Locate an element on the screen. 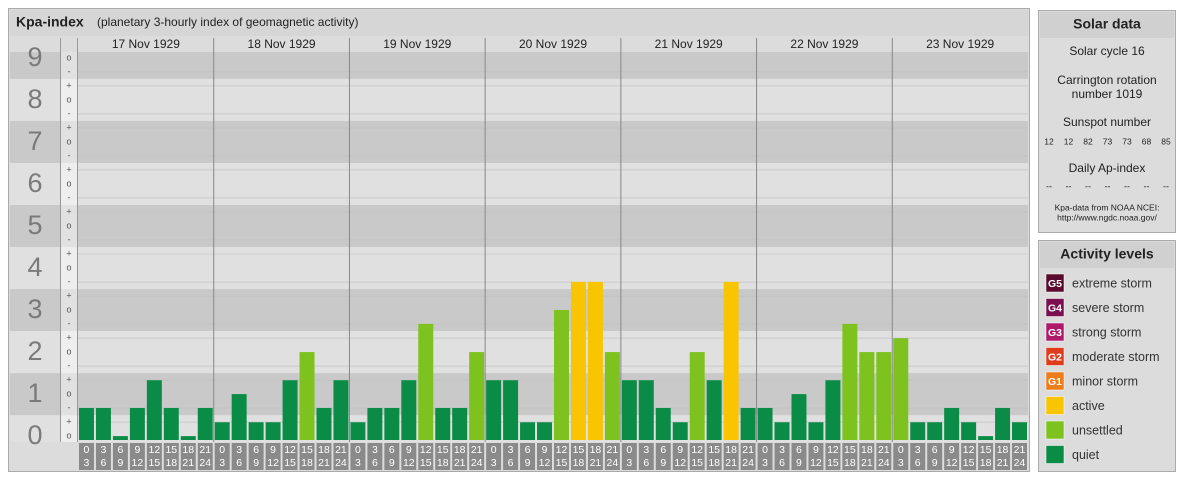  legend-badge: G2 is located at coordinates (1055, 357).